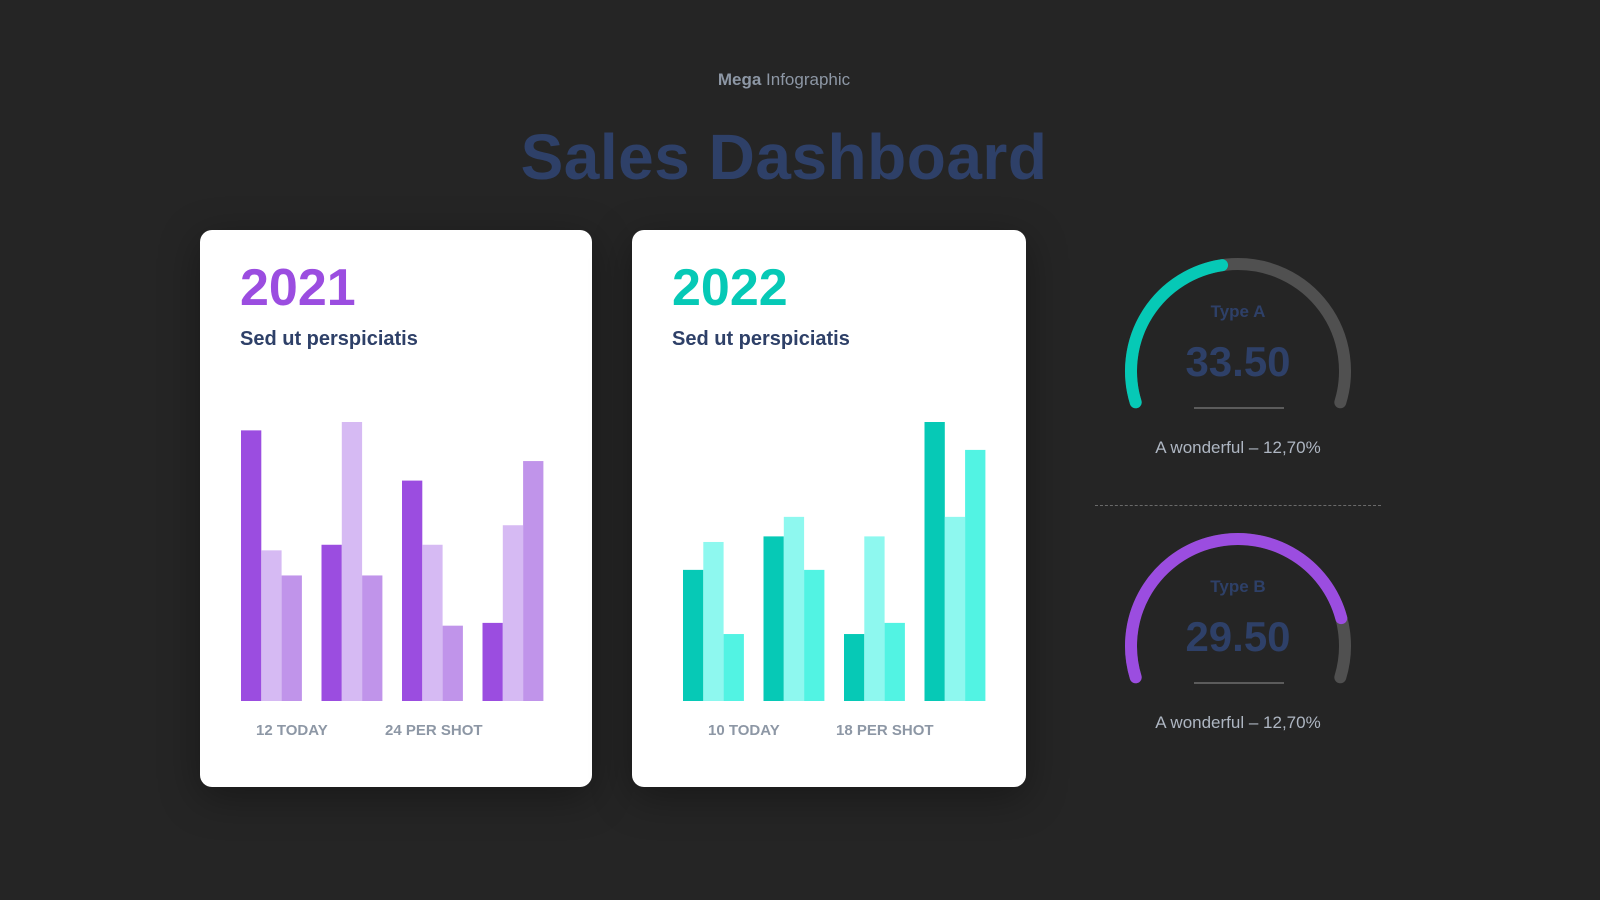 The image size is (1600, 900). Describe the element at coordinates (730, 288) in the screenshot. I see `chart-year: 2022` at that location.